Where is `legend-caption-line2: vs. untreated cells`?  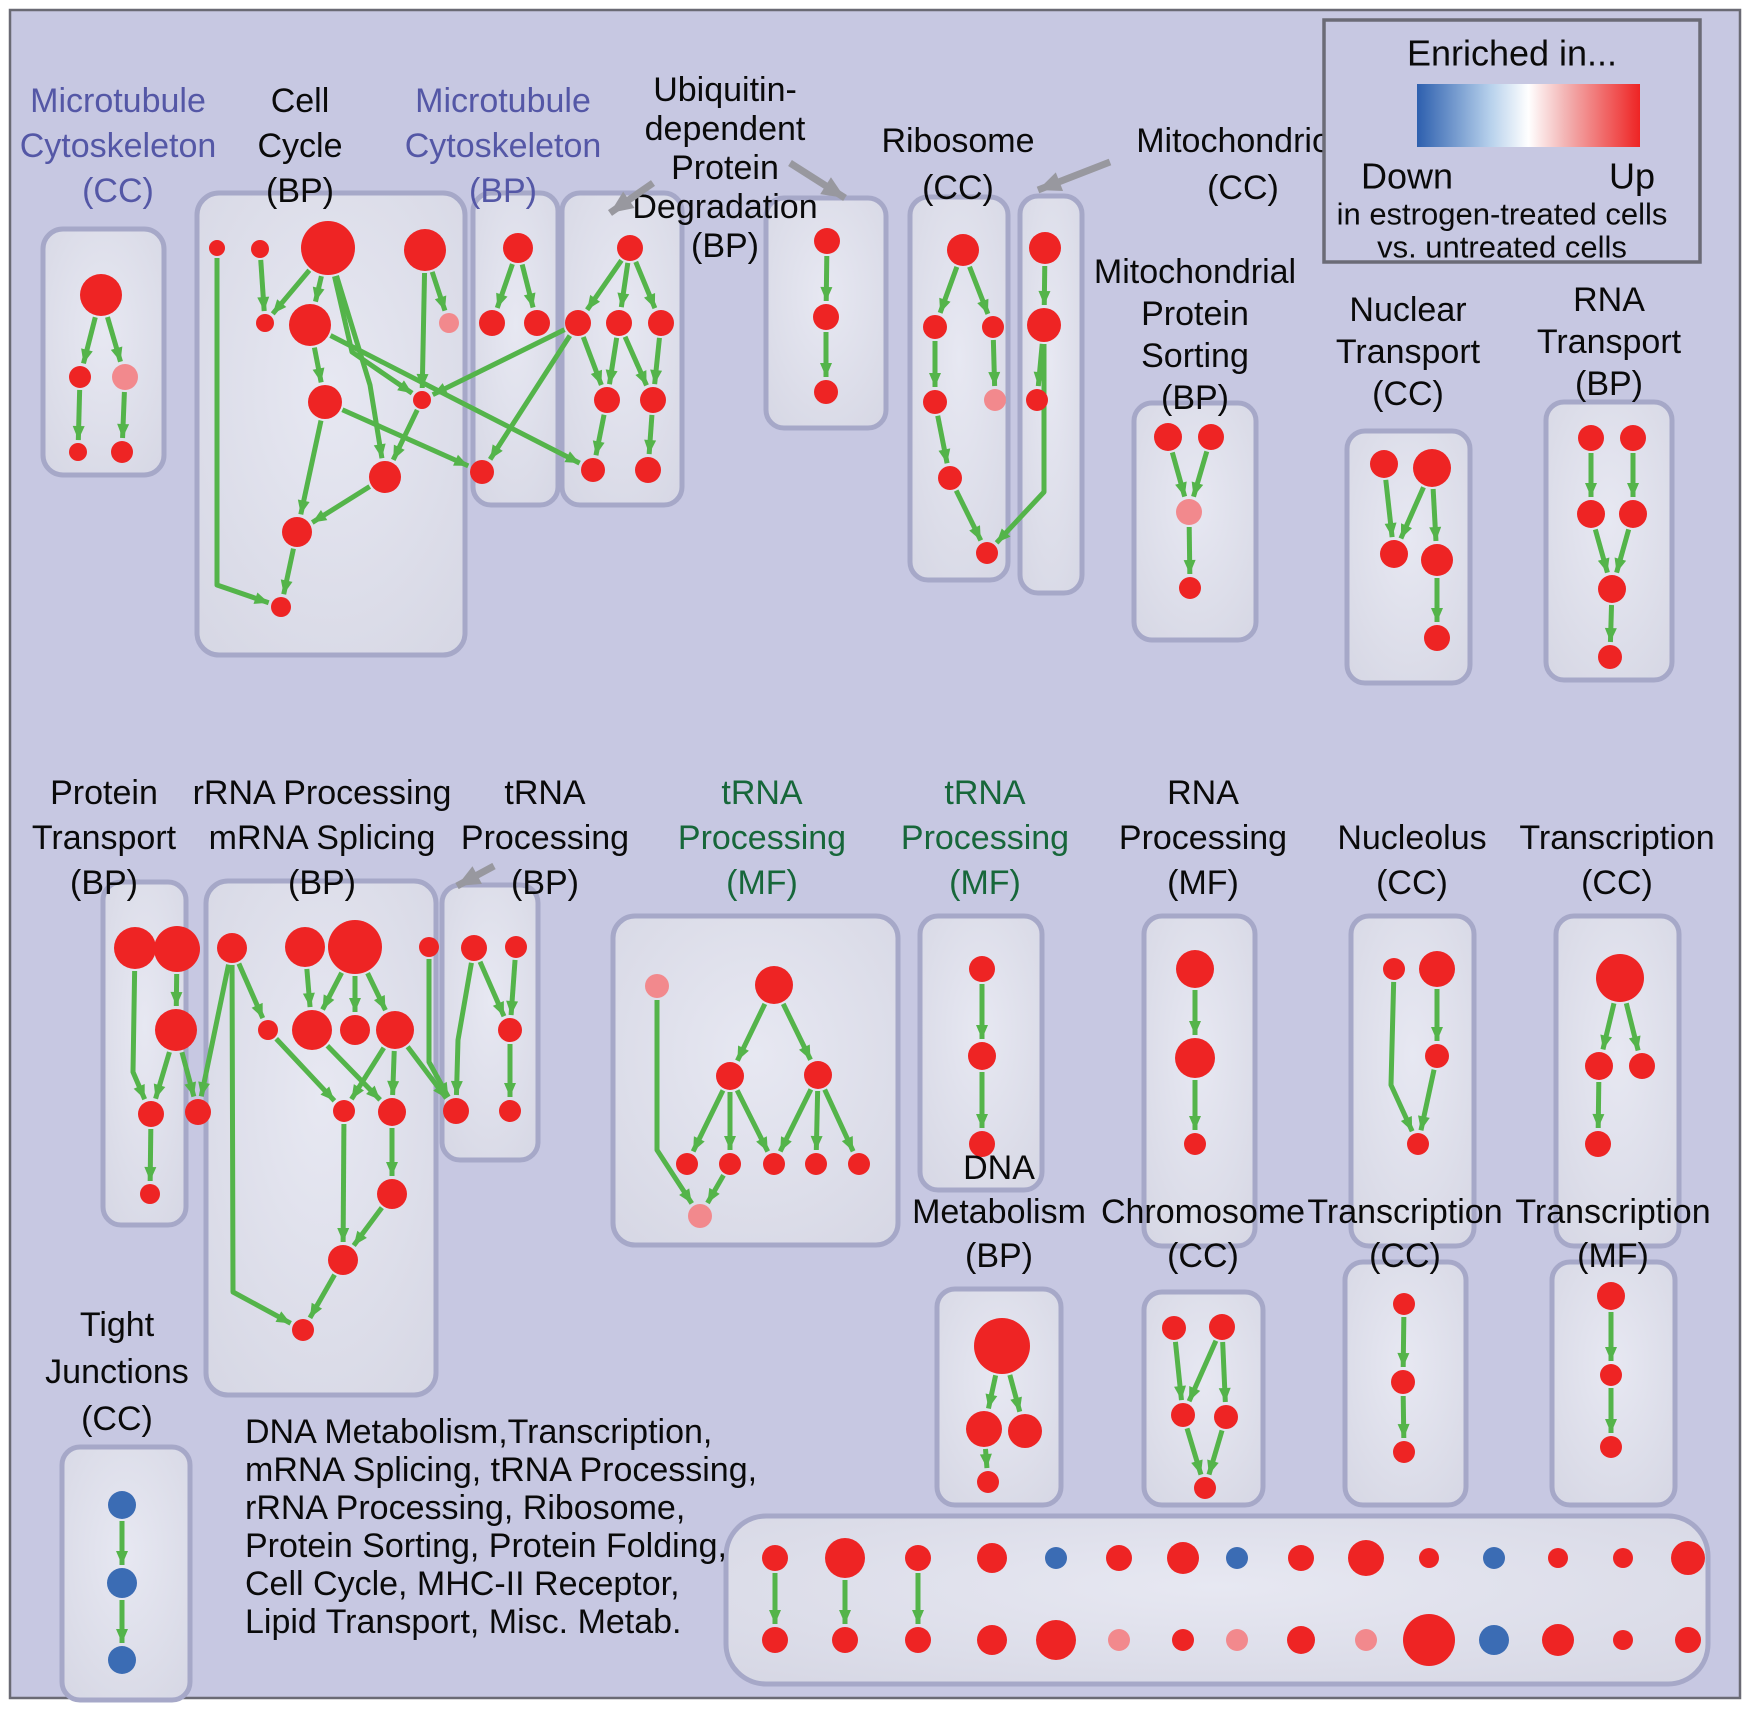
legend-caption-line2: vs. untreated cells is located at coordinates (1502, 247).